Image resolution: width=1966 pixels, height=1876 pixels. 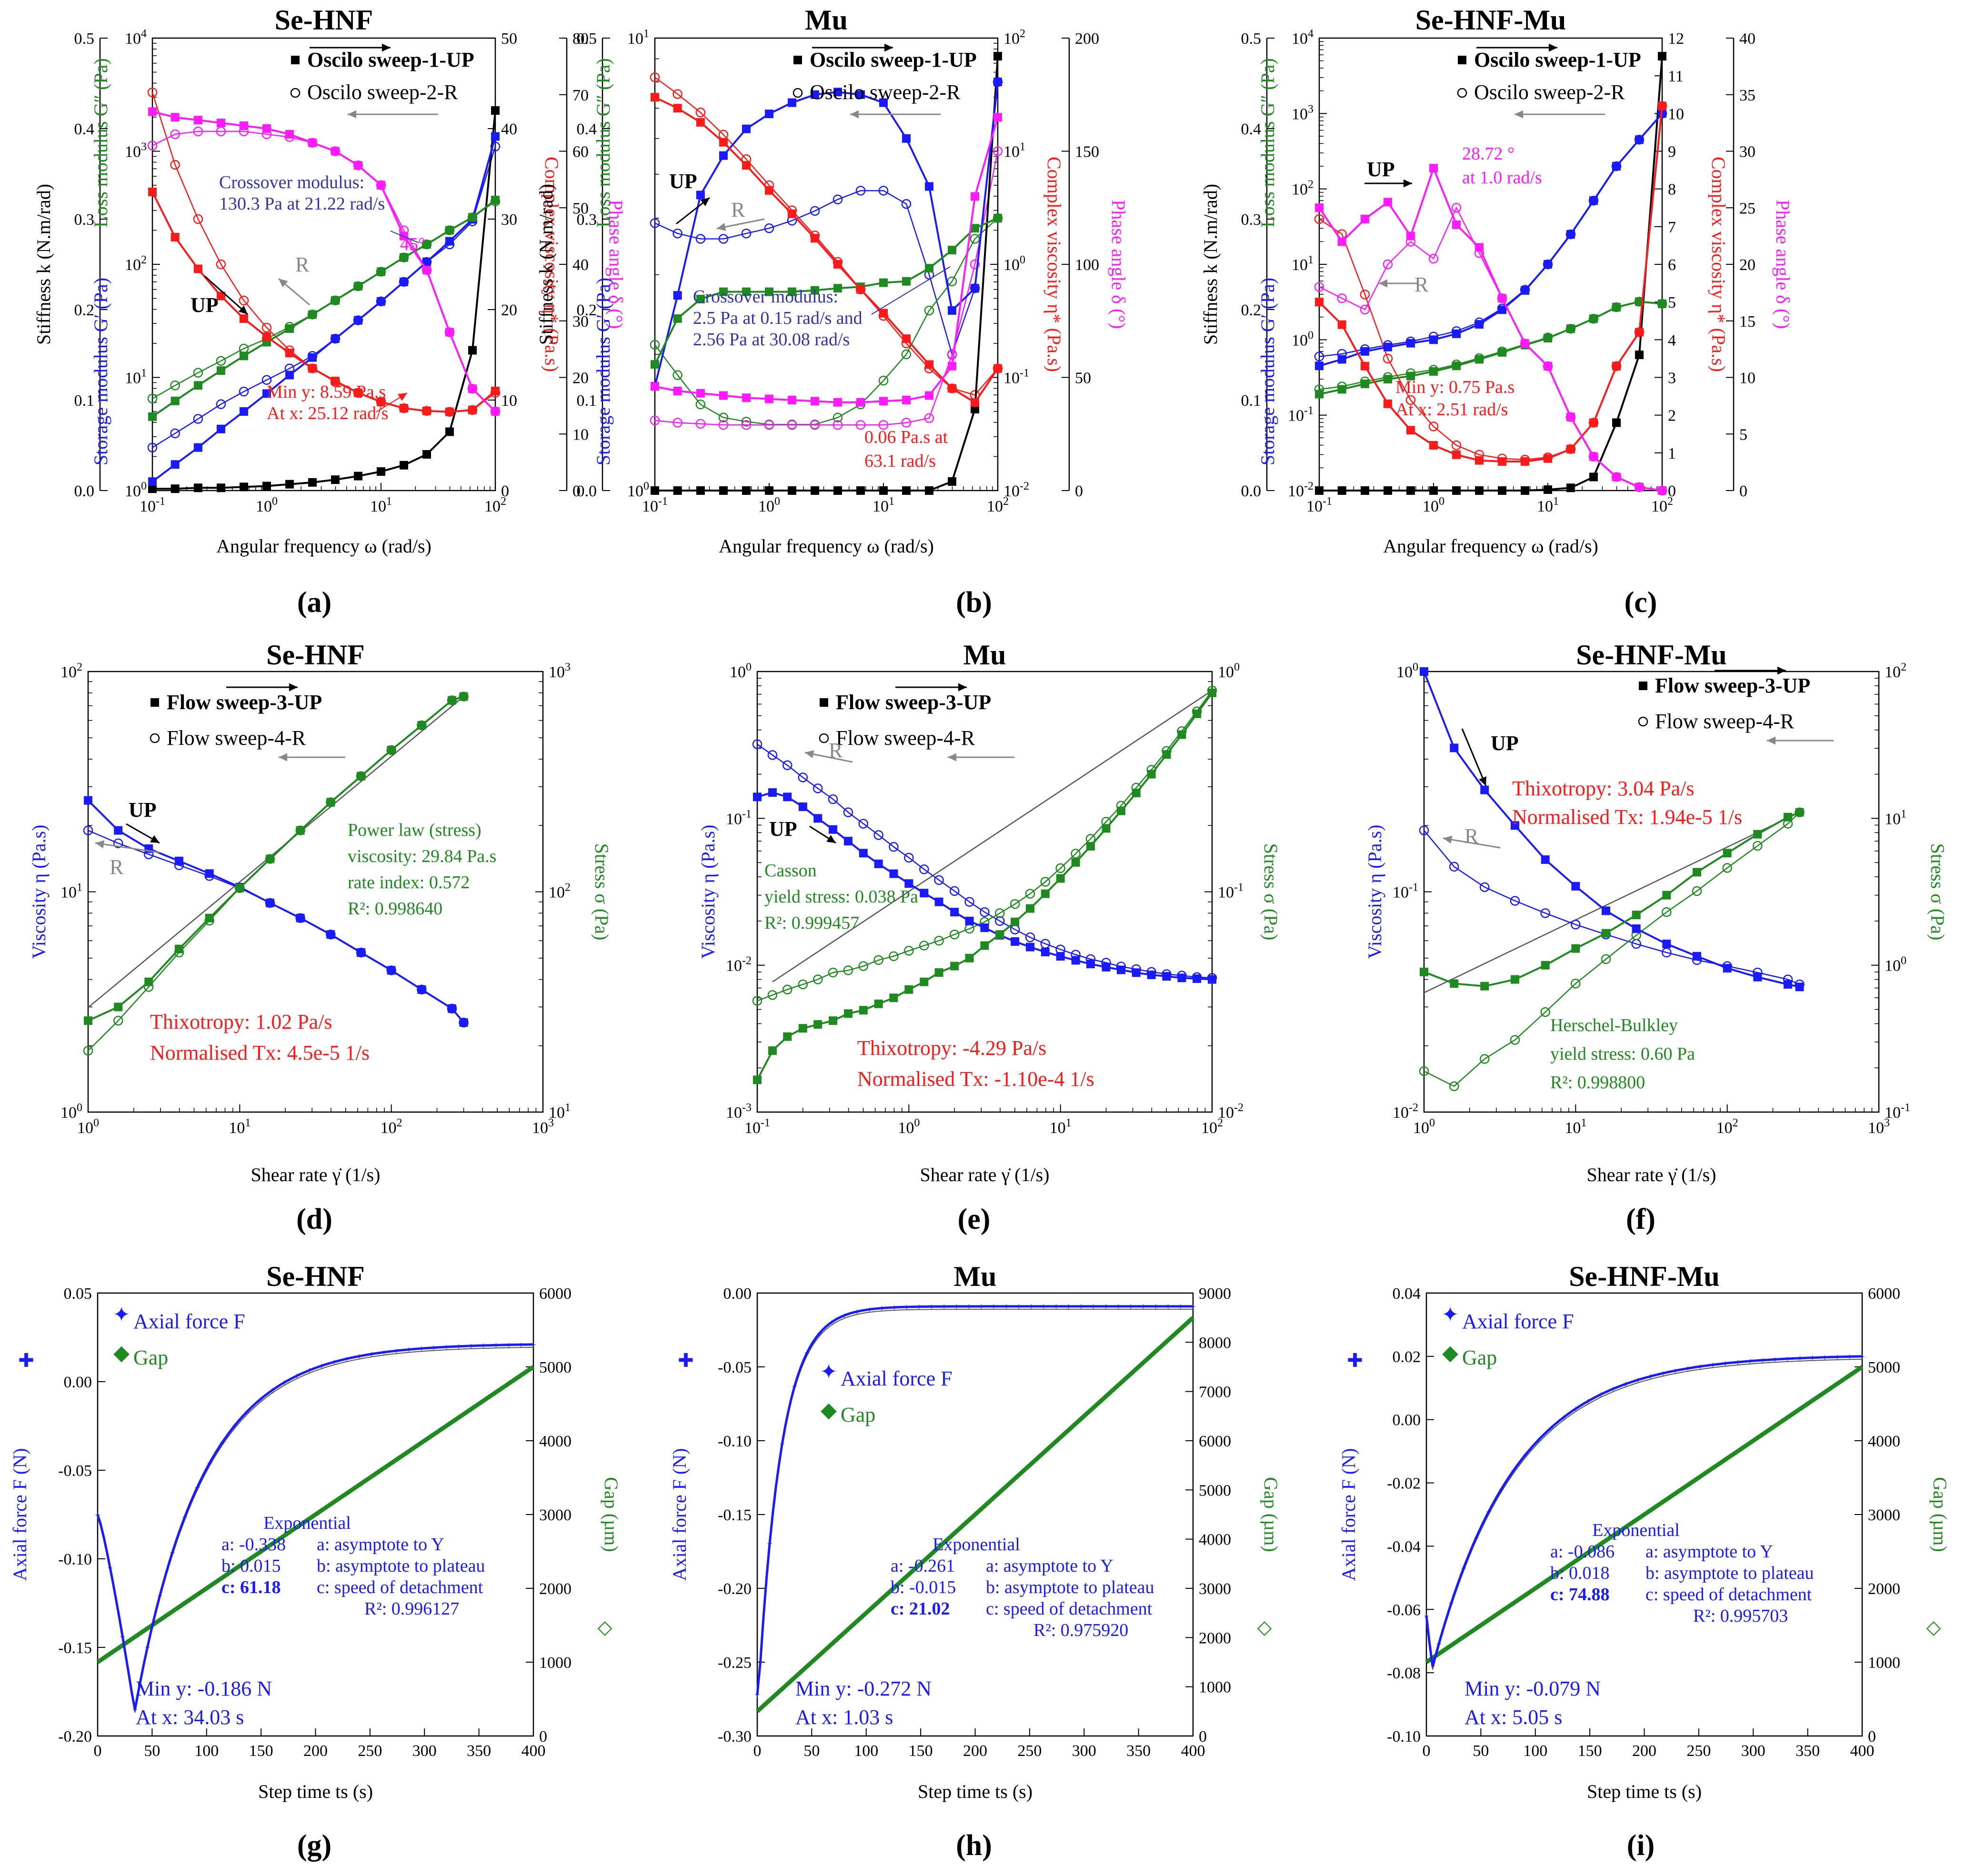 What do you see at coordinates (1471, 836) in the screenshot?
I see `annotation-r-f: R` at bounding box center [1471, 836].